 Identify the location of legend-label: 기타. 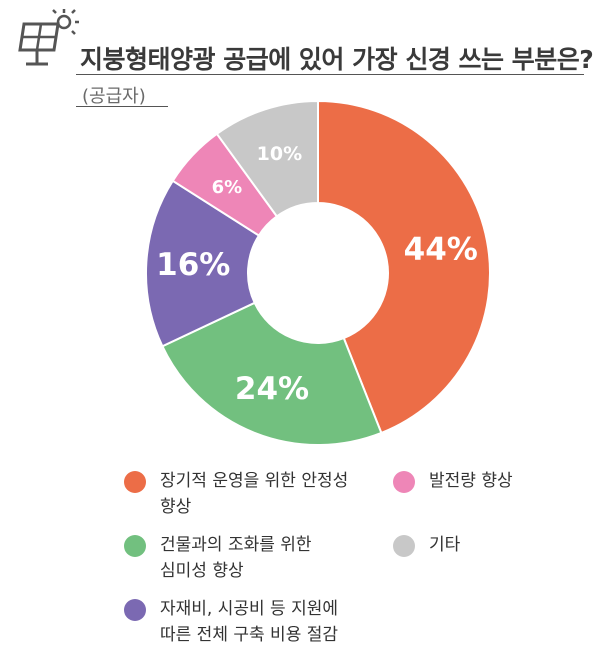
(445, 545).